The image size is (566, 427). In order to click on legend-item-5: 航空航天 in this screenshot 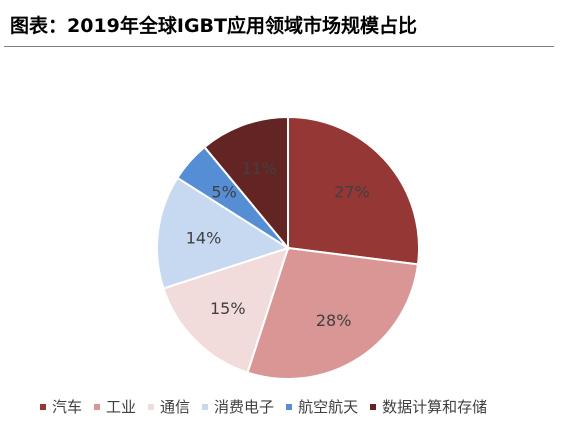, I will do `click(322, 406)`.